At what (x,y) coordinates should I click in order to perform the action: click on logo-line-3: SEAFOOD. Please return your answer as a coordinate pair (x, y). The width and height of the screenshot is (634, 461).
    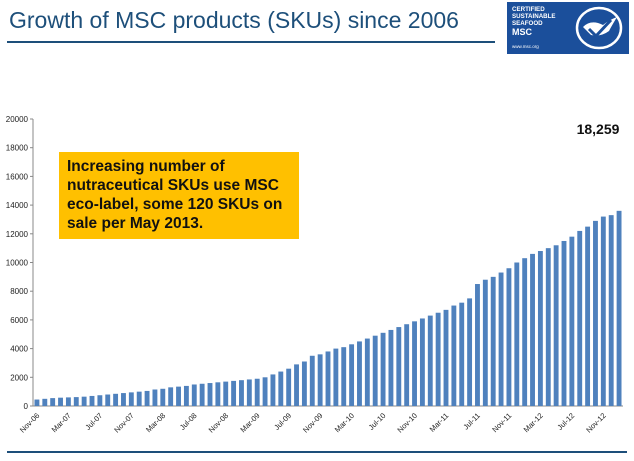
    Looking at the image, I should click on (527, 23).